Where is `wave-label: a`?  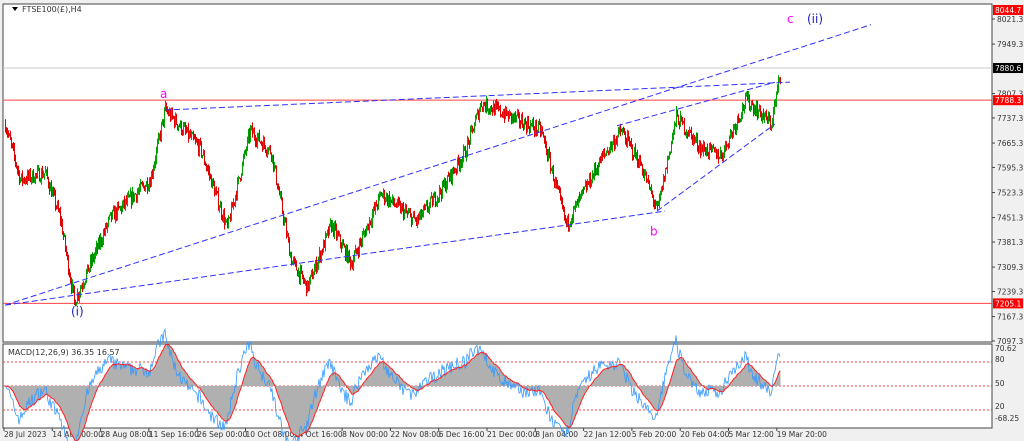
wave-label: a is located at coordinates (163, 94).